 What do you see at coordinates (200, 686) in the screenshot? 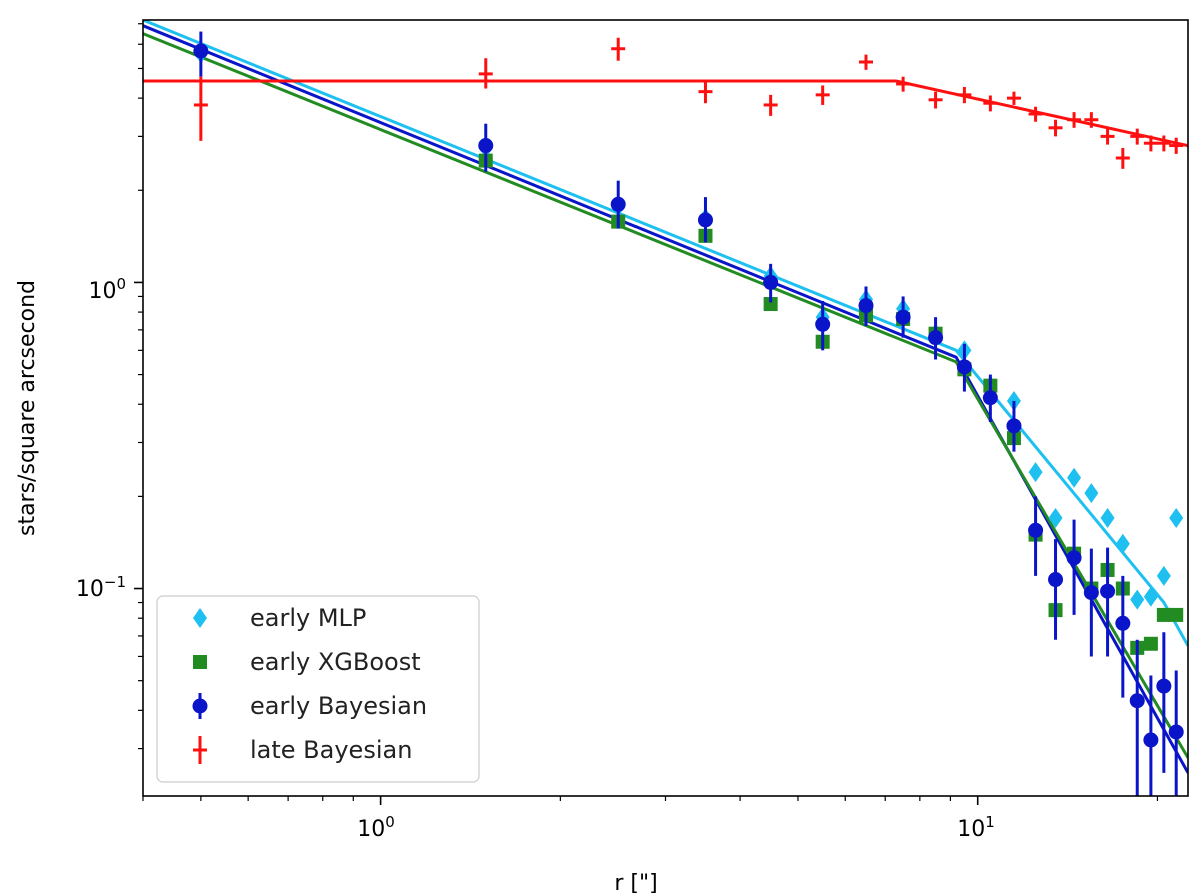
I see `legend-markers` at bounding box center [200, 686].